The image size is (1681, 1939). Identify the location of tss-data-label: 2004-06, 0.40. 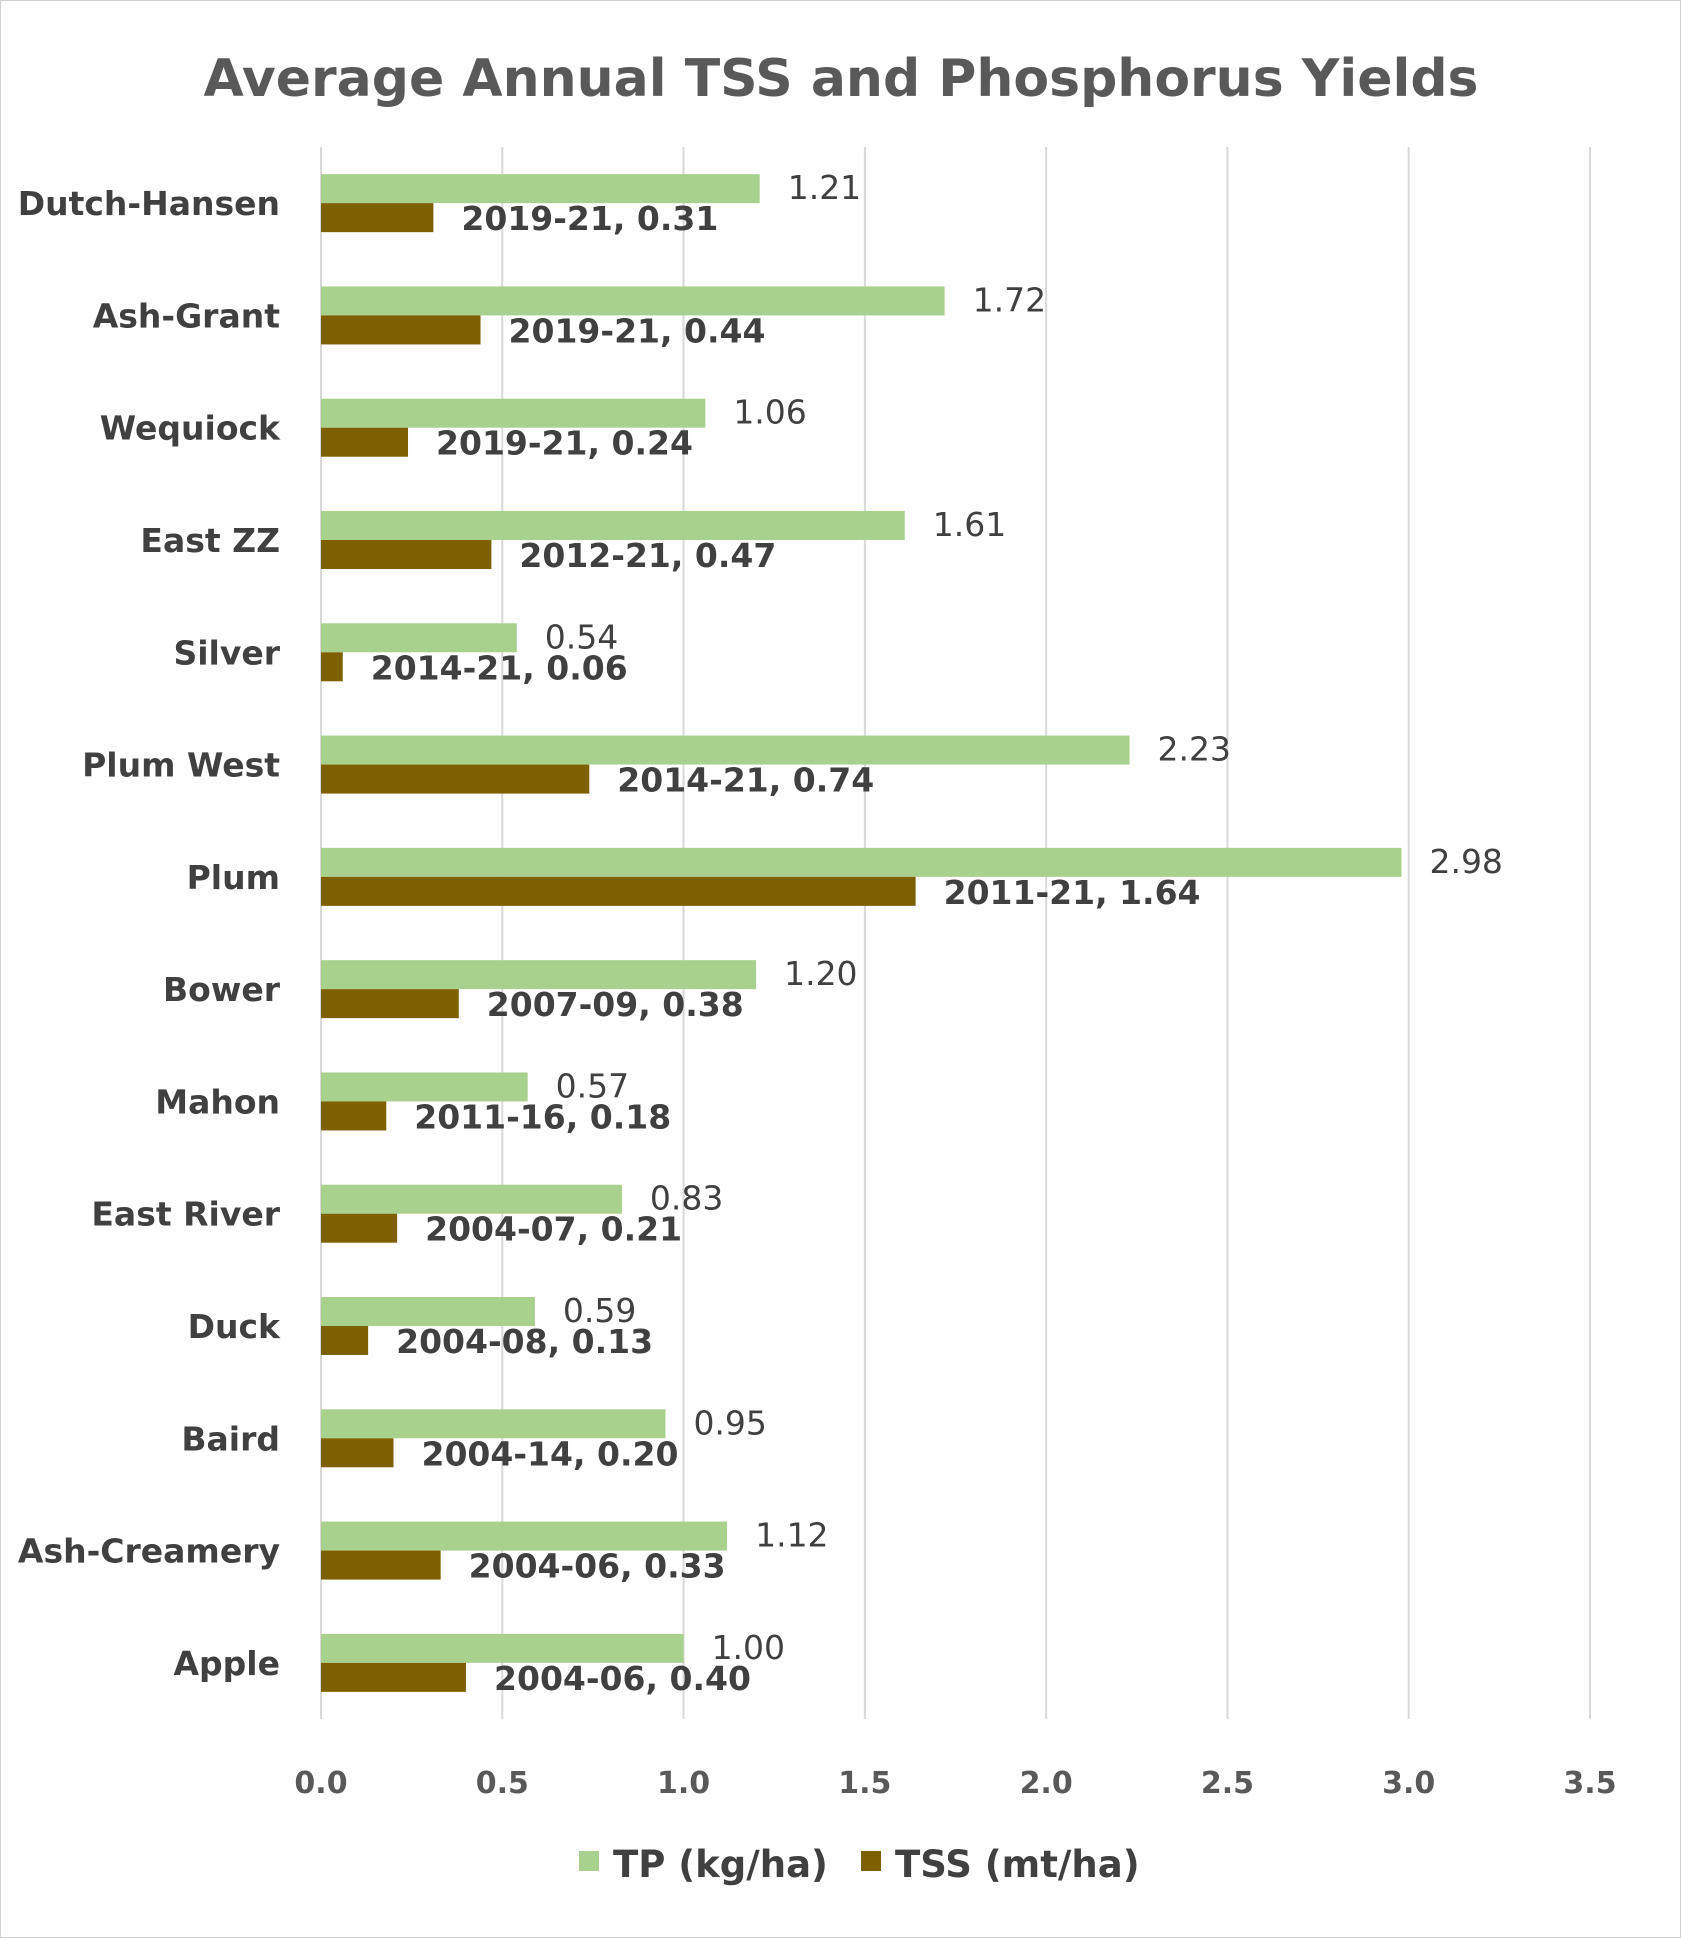
(622, 1678).